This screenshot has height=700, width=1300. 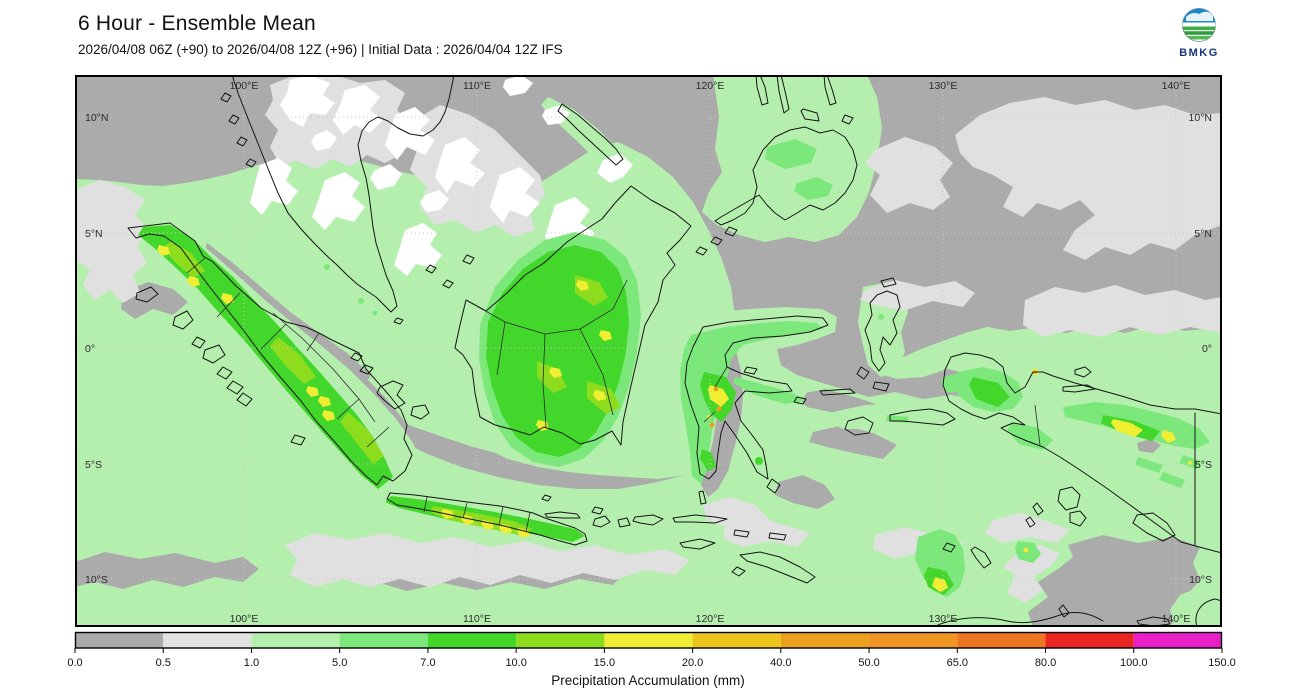 I want to click on svg-text: 40.0, so click(x=780, y=663).